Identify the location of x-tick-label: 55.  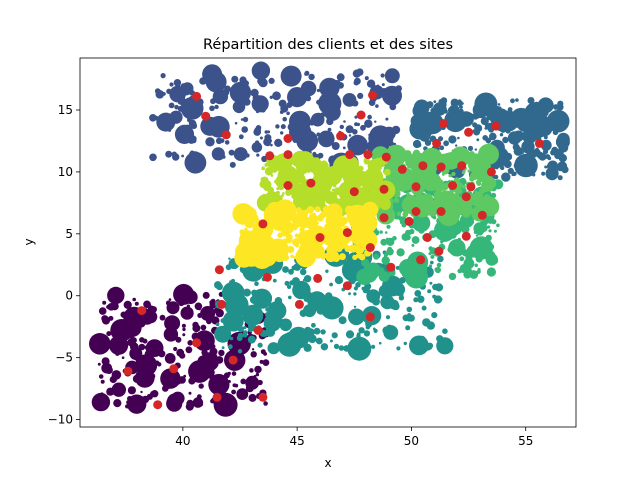
(525, 441).